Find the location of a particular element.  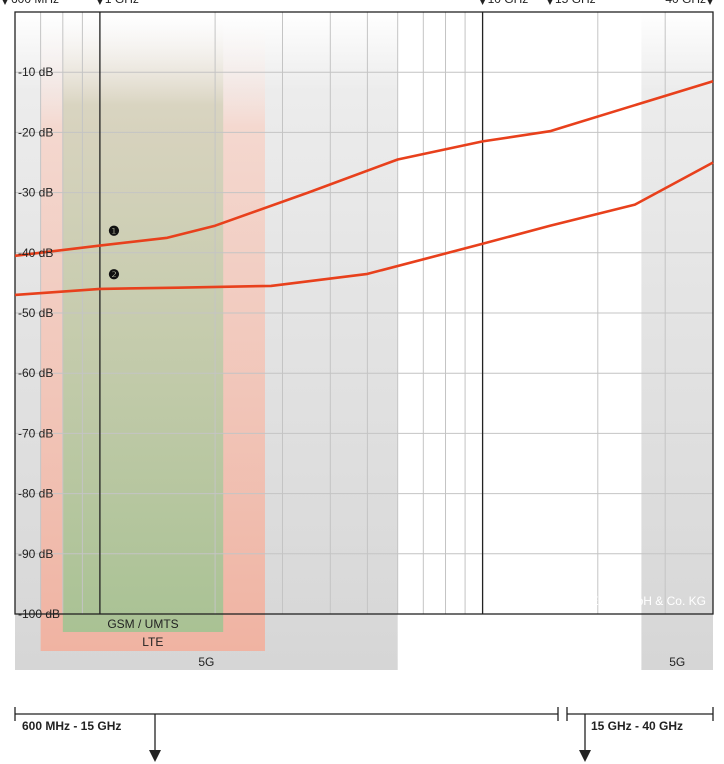

top-label: 10 GHz is located at coordinates (508, 3).